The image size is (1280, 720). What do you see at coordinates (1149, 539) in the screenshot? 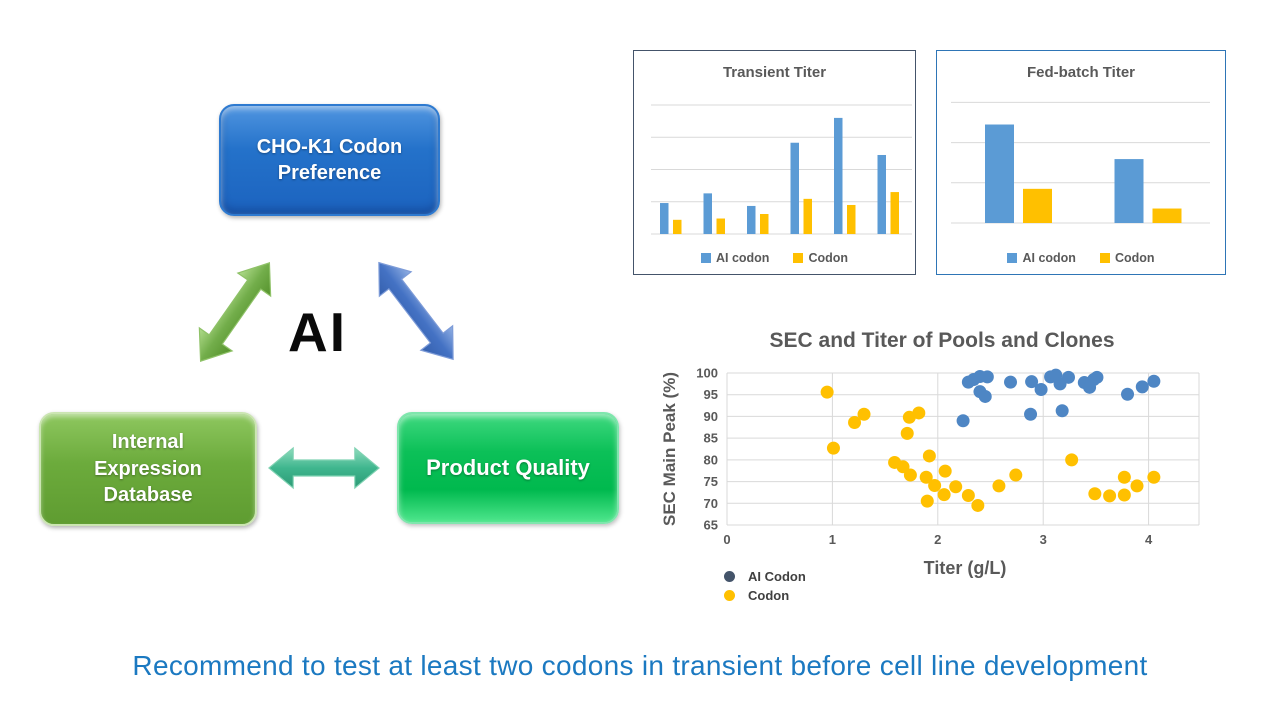
I see `svg-text: 4` at bounding box center [1149, 539].